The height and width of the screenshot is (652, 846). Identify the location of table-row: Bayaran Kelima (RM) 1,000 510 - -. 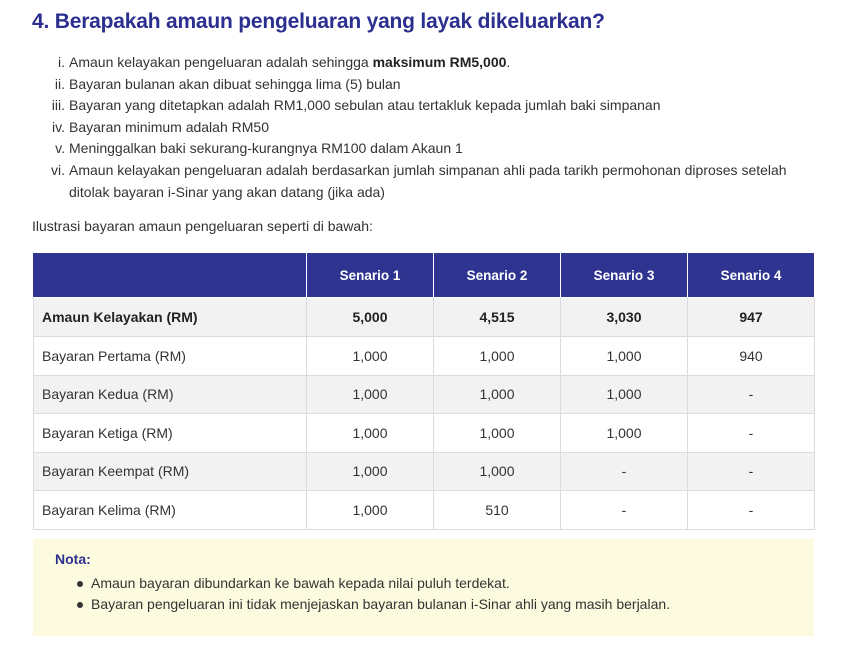
(424, 510).